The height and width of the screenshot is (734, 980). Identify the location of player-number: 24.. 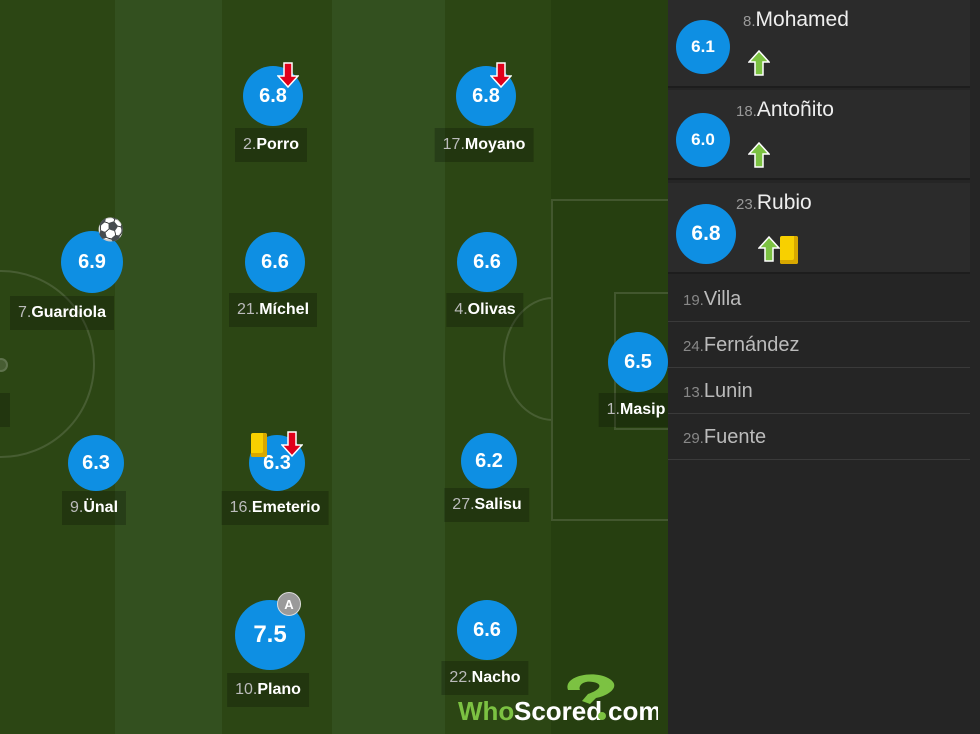
(693, 346).